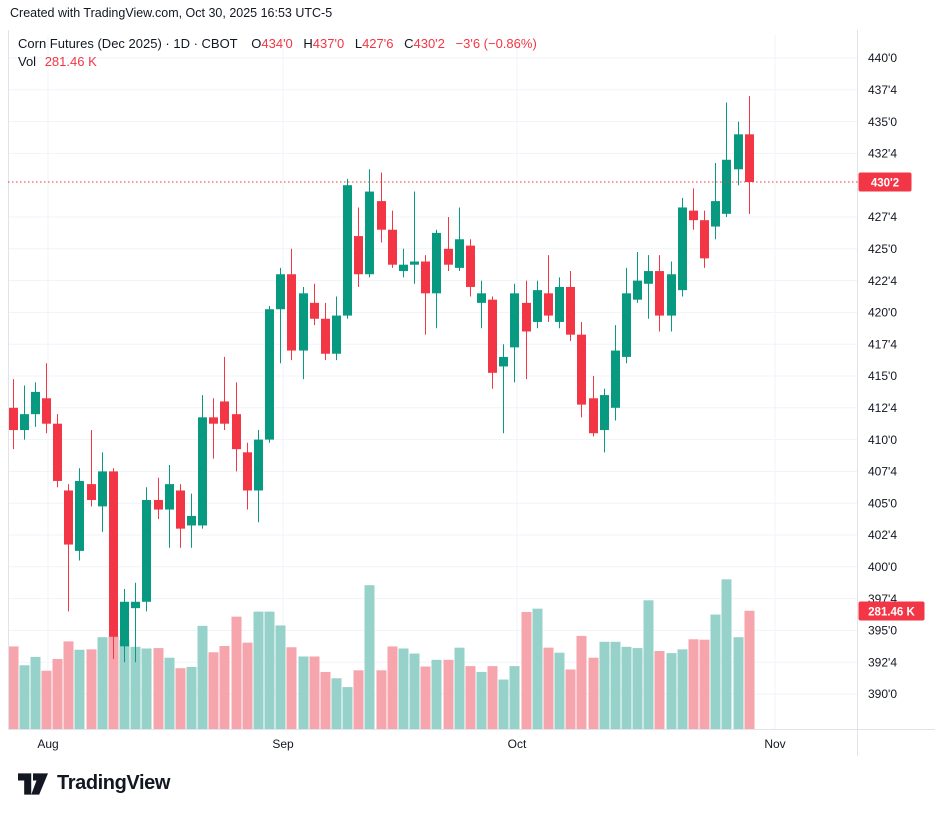  Describe the element at coordinates (114, 783) in the screenshot. I see `tradingview-wordmark: TradingView` at that location.